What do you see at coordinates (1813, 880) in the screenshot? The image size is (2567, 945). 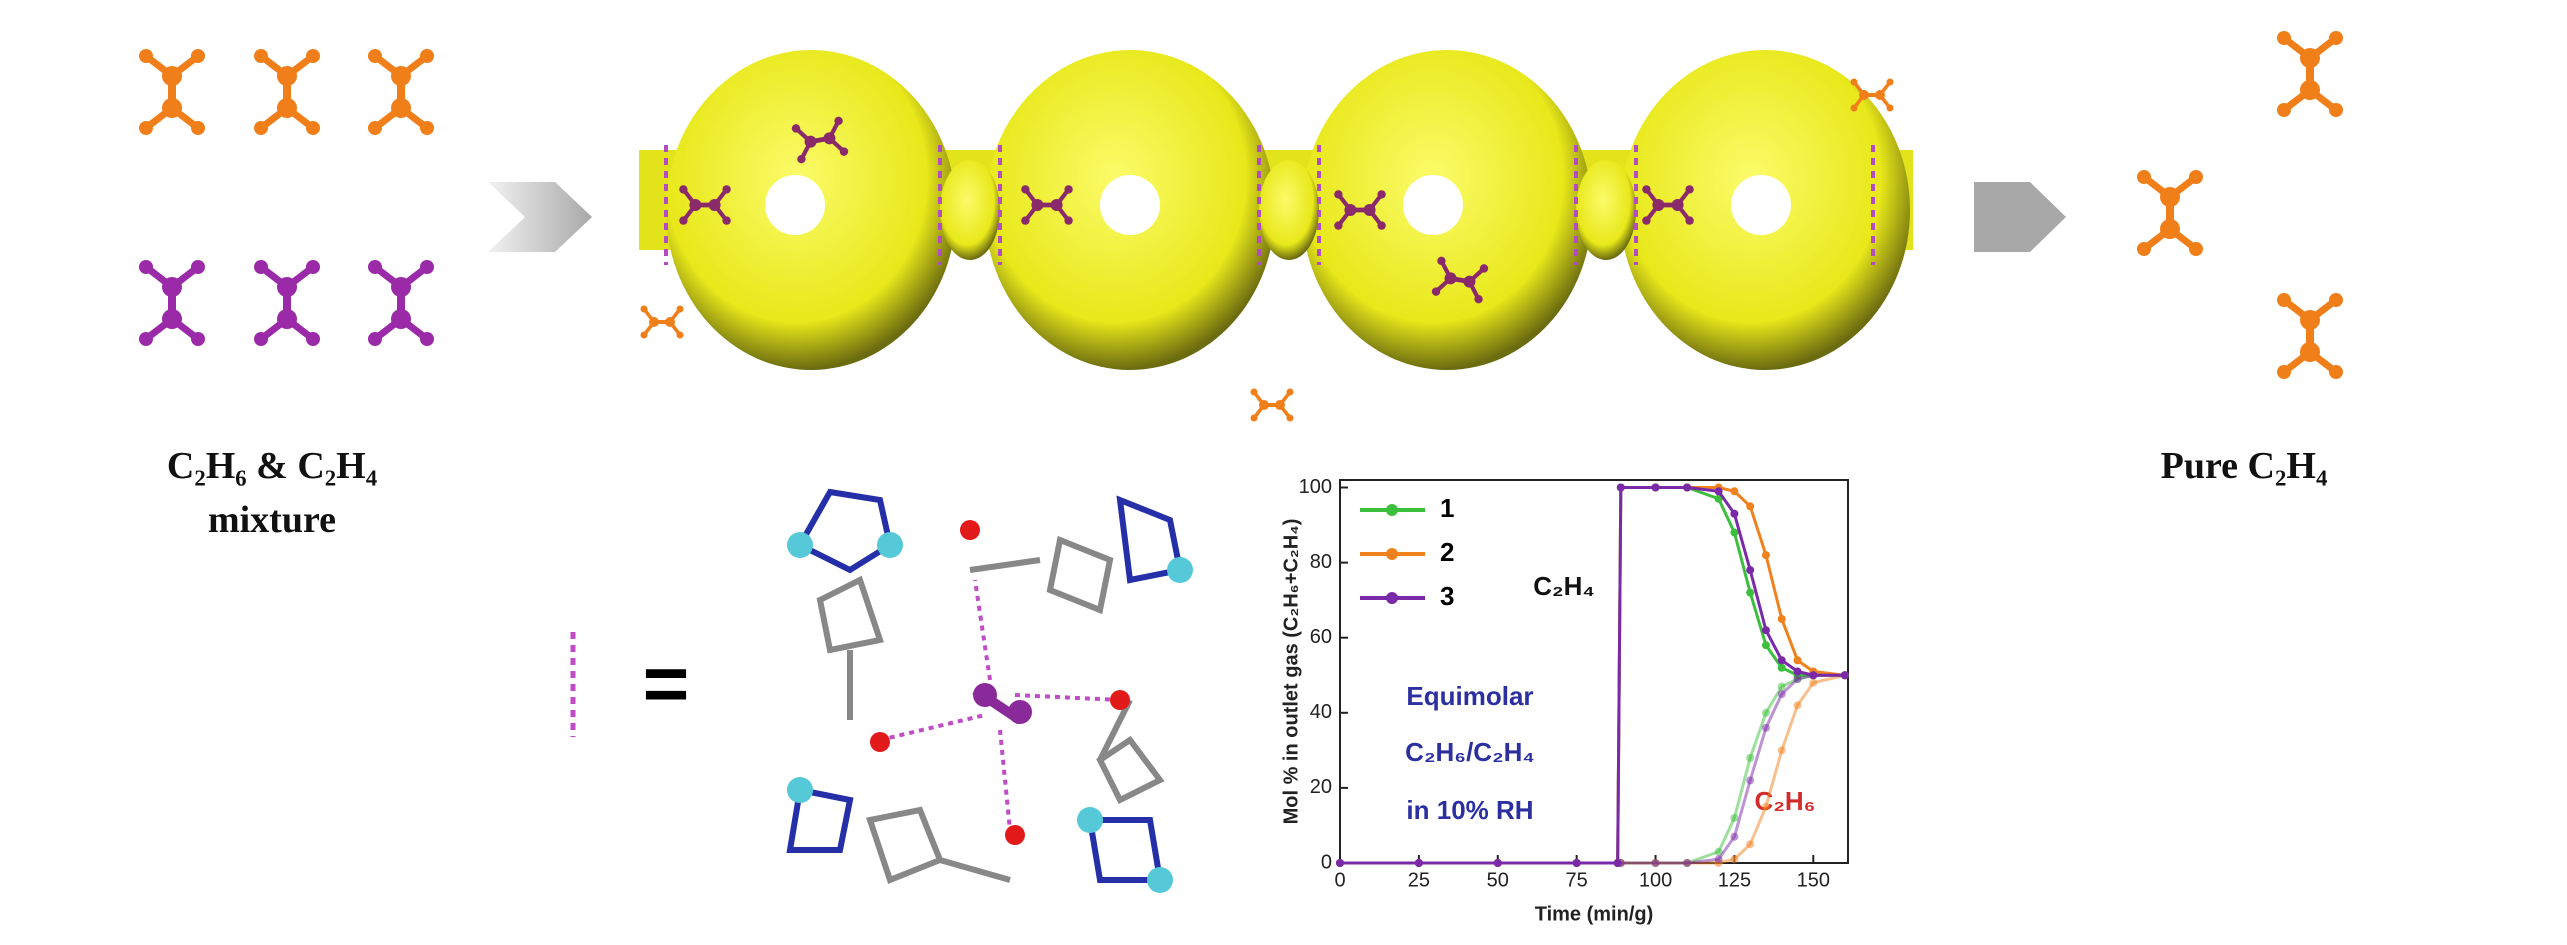 I see `x-tick-label: 150` at bounding box center [1813, 880].